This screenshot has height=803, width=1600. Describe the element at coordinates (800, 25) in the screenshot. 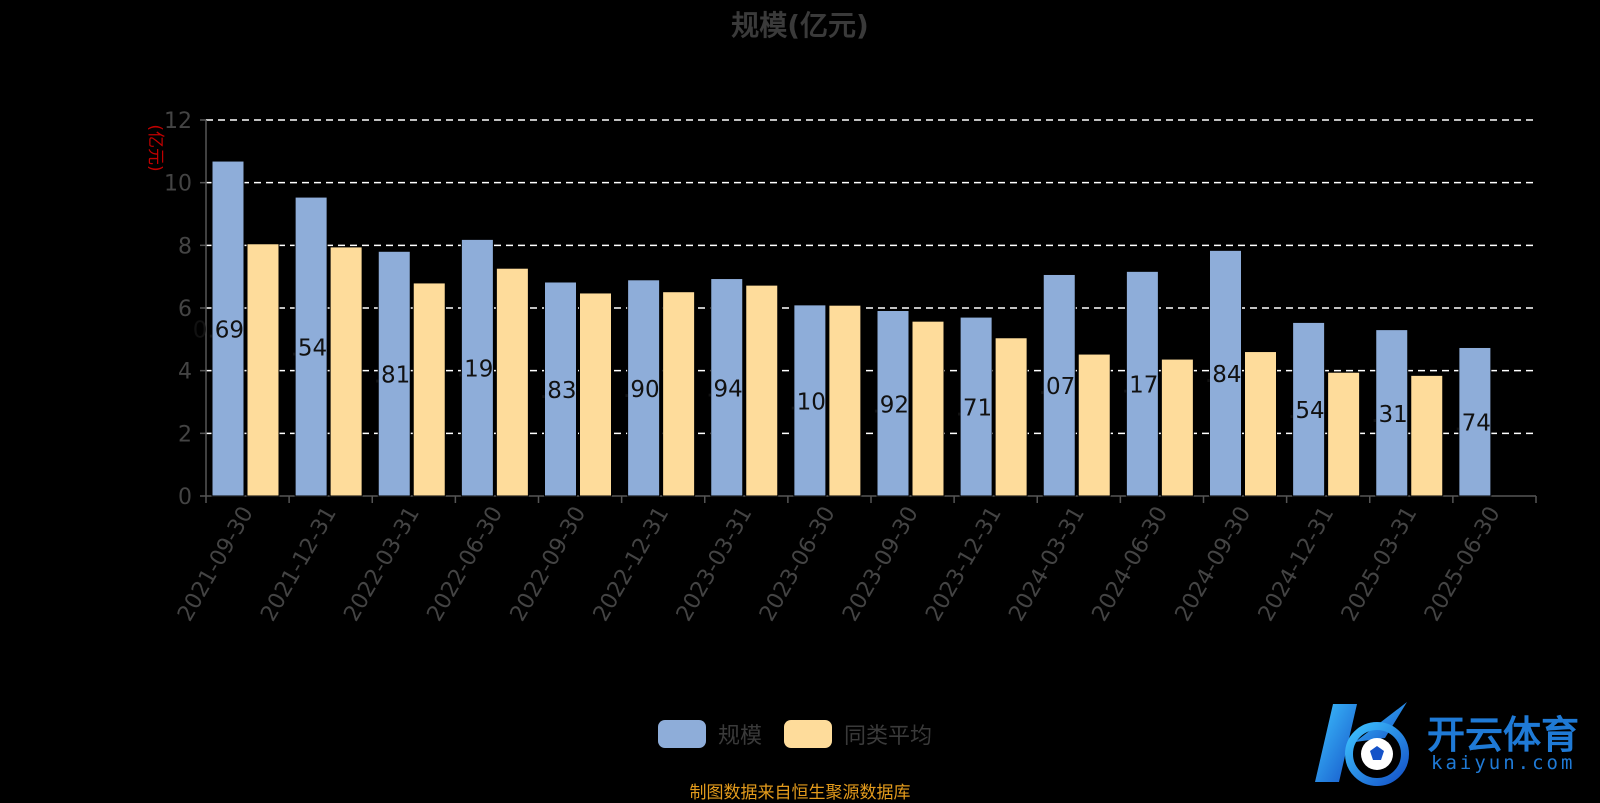

I see `chart-title: 规模(亿元)` at that location.